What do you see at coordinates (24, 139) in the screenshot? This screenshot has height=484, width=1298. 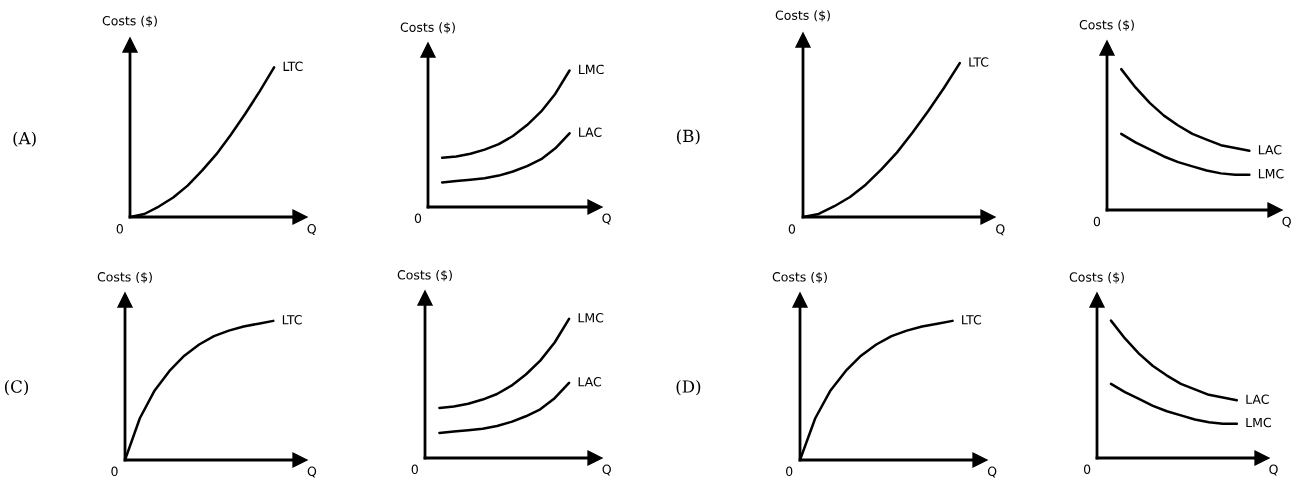 I see `text: (A)` at bounding box center [24, 139].